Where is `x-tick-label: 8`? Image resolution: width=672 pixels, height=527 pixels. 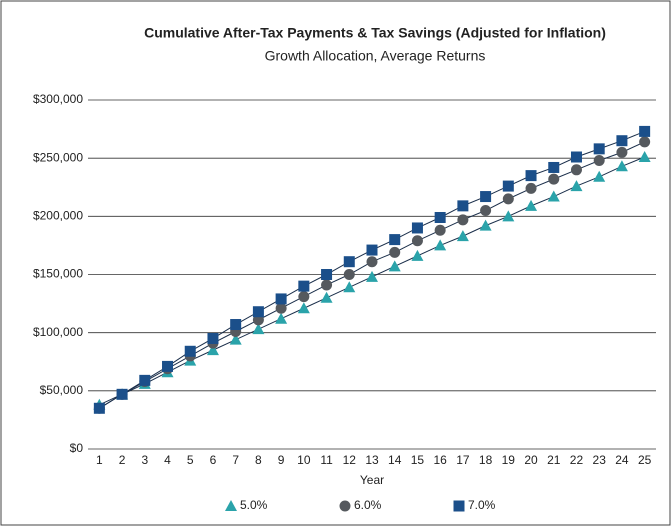 x-tick-label: 8 is located at coordinates (258, 460).